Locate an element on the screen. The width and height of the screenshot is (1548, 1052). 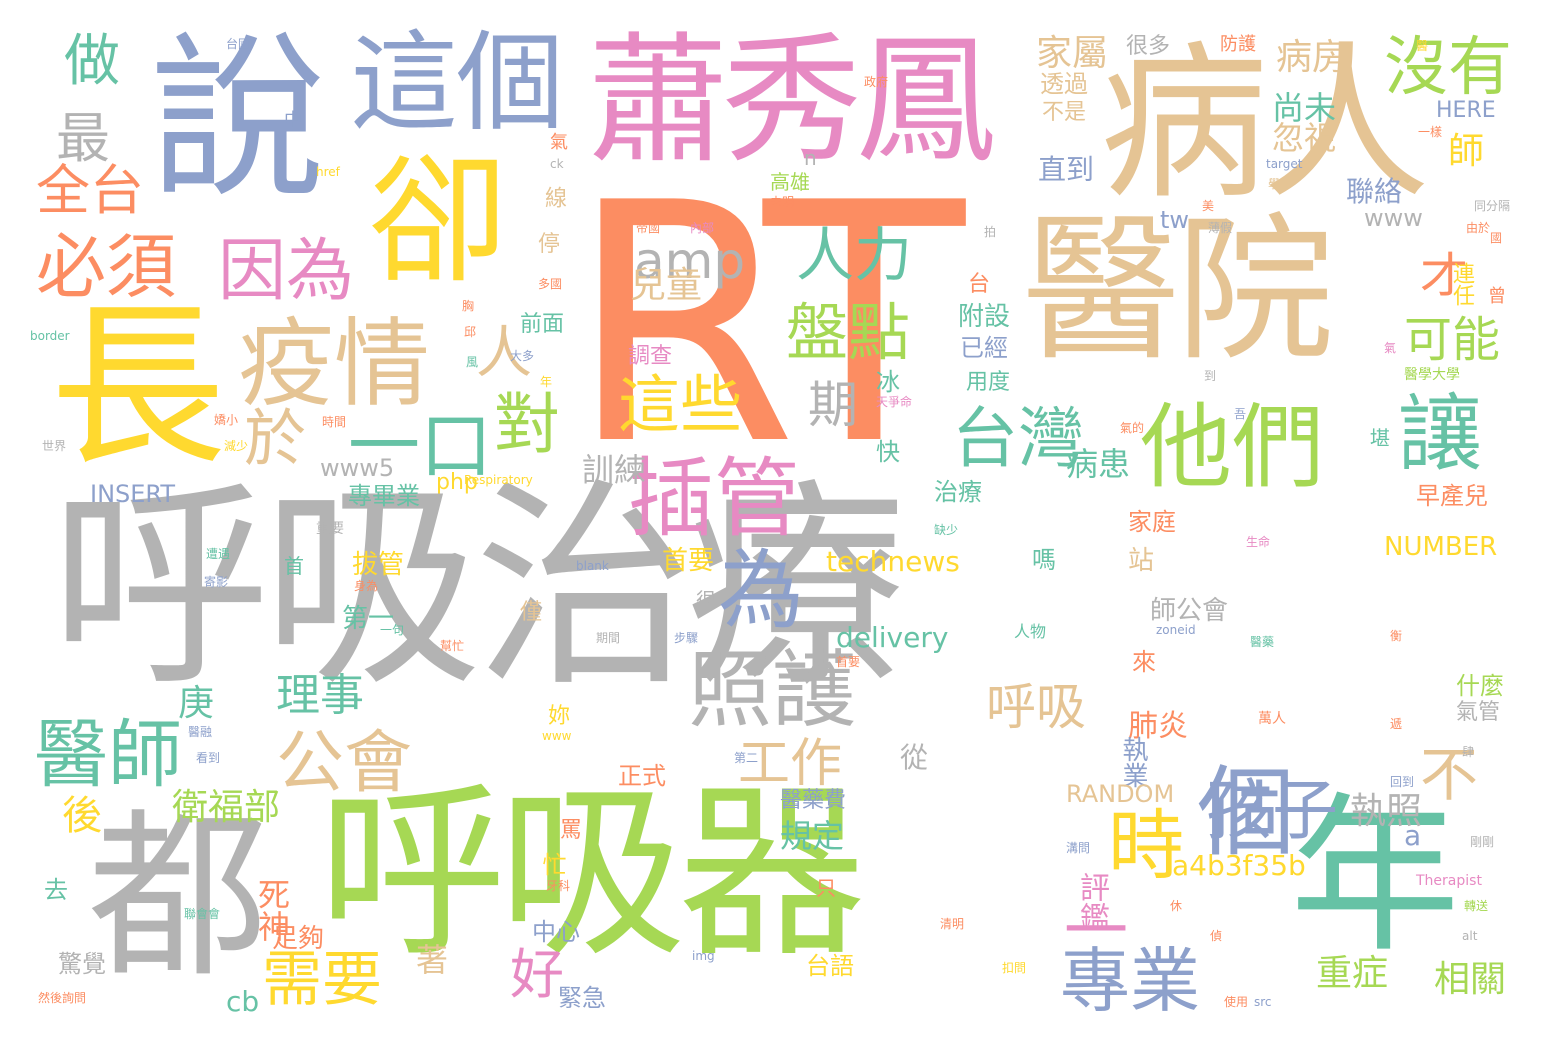
cloud-word: 曾 is located at coordinates (1497, 296).